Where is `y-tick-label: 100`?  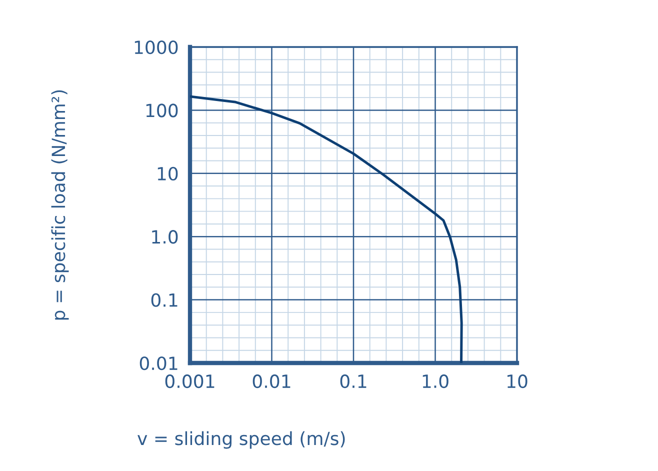
y-tick-label: 100 is located at coordinates (162, 111).